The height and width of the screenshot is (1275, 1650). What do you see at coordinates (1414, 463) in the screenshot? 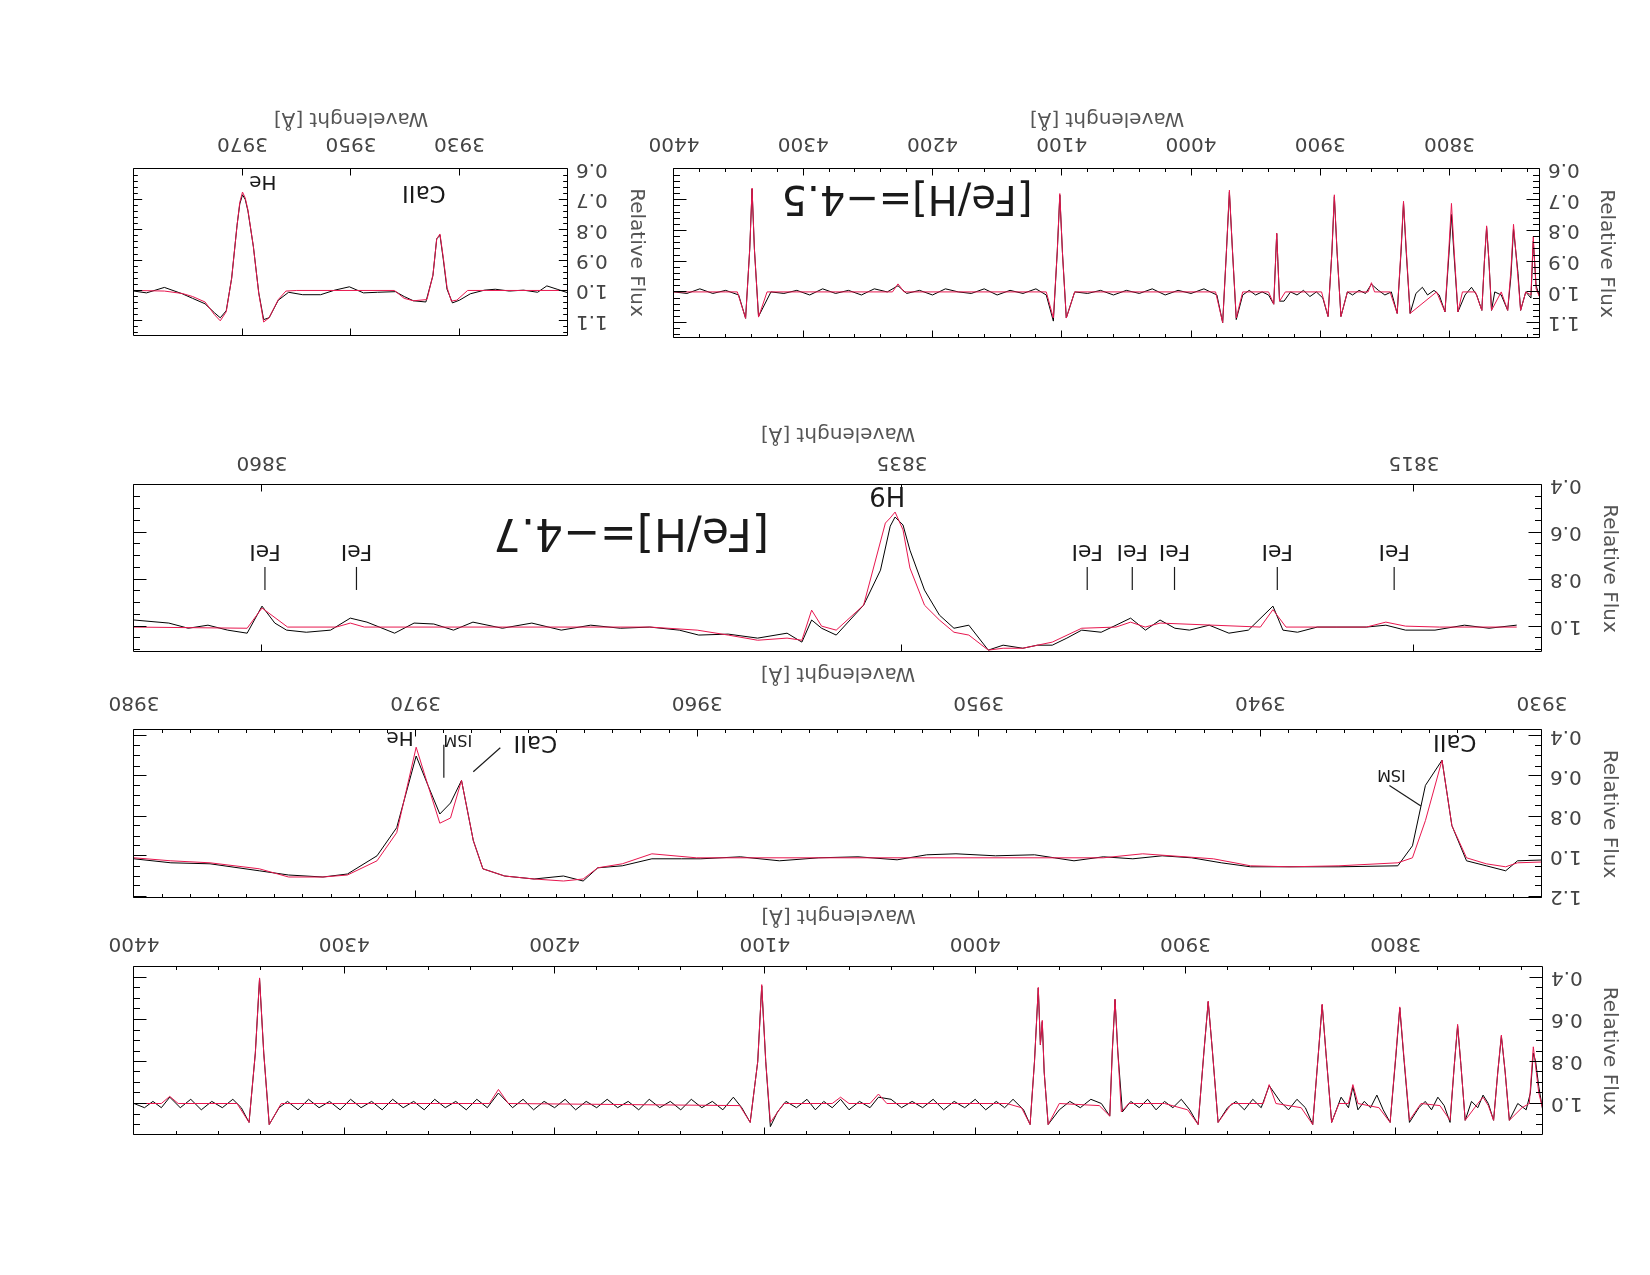
I see `x-tick-label: 3815` at bounding box center [1414, 463].